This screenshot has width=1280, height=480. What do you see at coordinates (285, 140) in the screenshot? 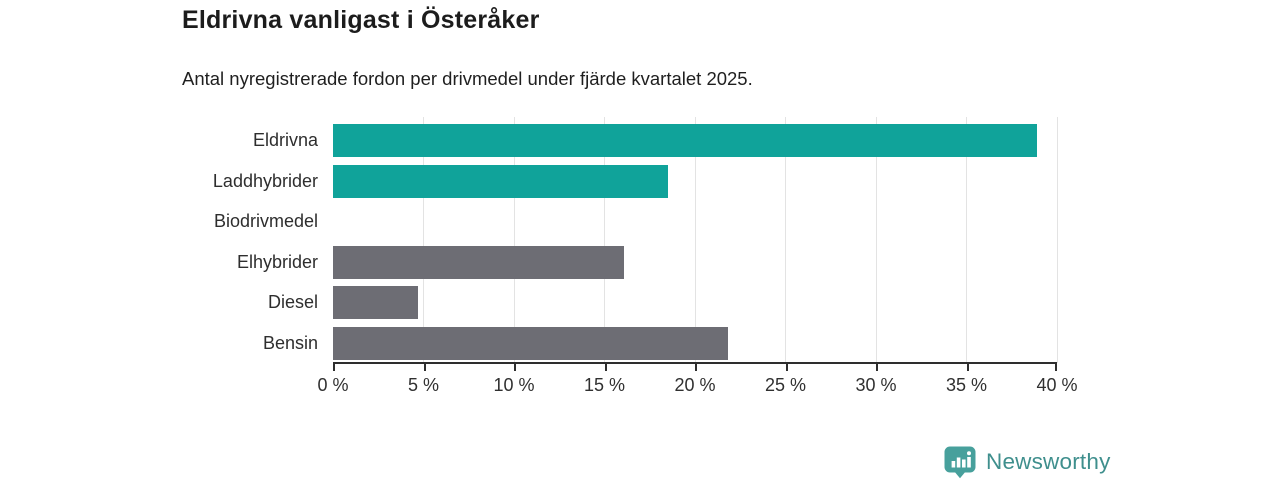
I see `category-label-eldrivna: Eldrivna` at bounding box center [285, 140].